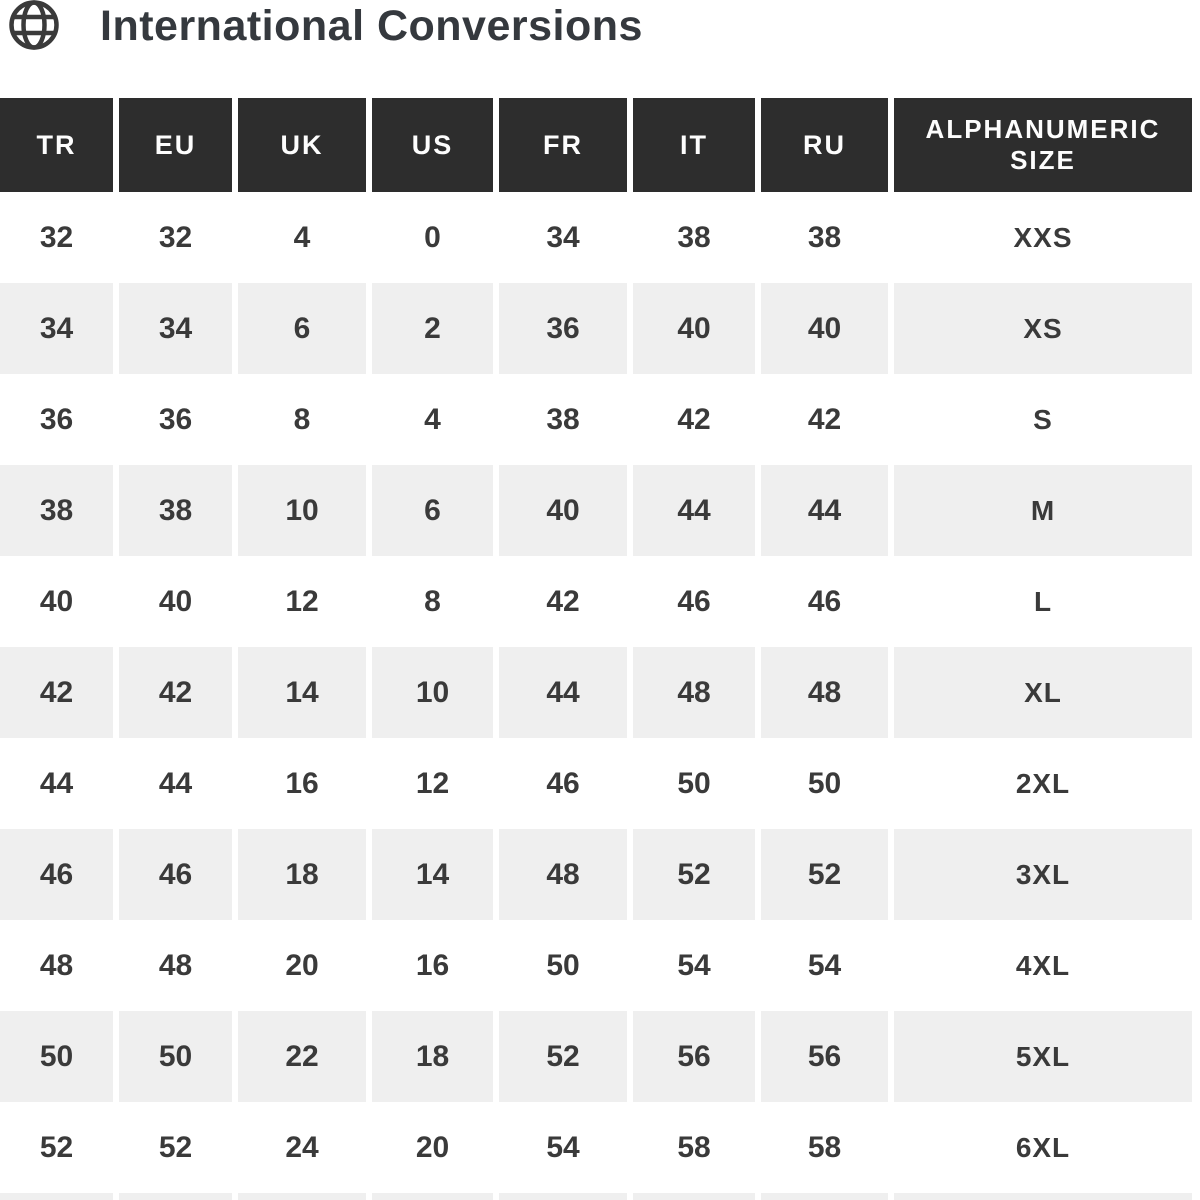 Image resolution: width=1200 pixels, height=1200 pixels. What do you see at coordinates (821, 601) in the screenshot?
I see `cell-ru: 46` at bounding box center [821, 601].